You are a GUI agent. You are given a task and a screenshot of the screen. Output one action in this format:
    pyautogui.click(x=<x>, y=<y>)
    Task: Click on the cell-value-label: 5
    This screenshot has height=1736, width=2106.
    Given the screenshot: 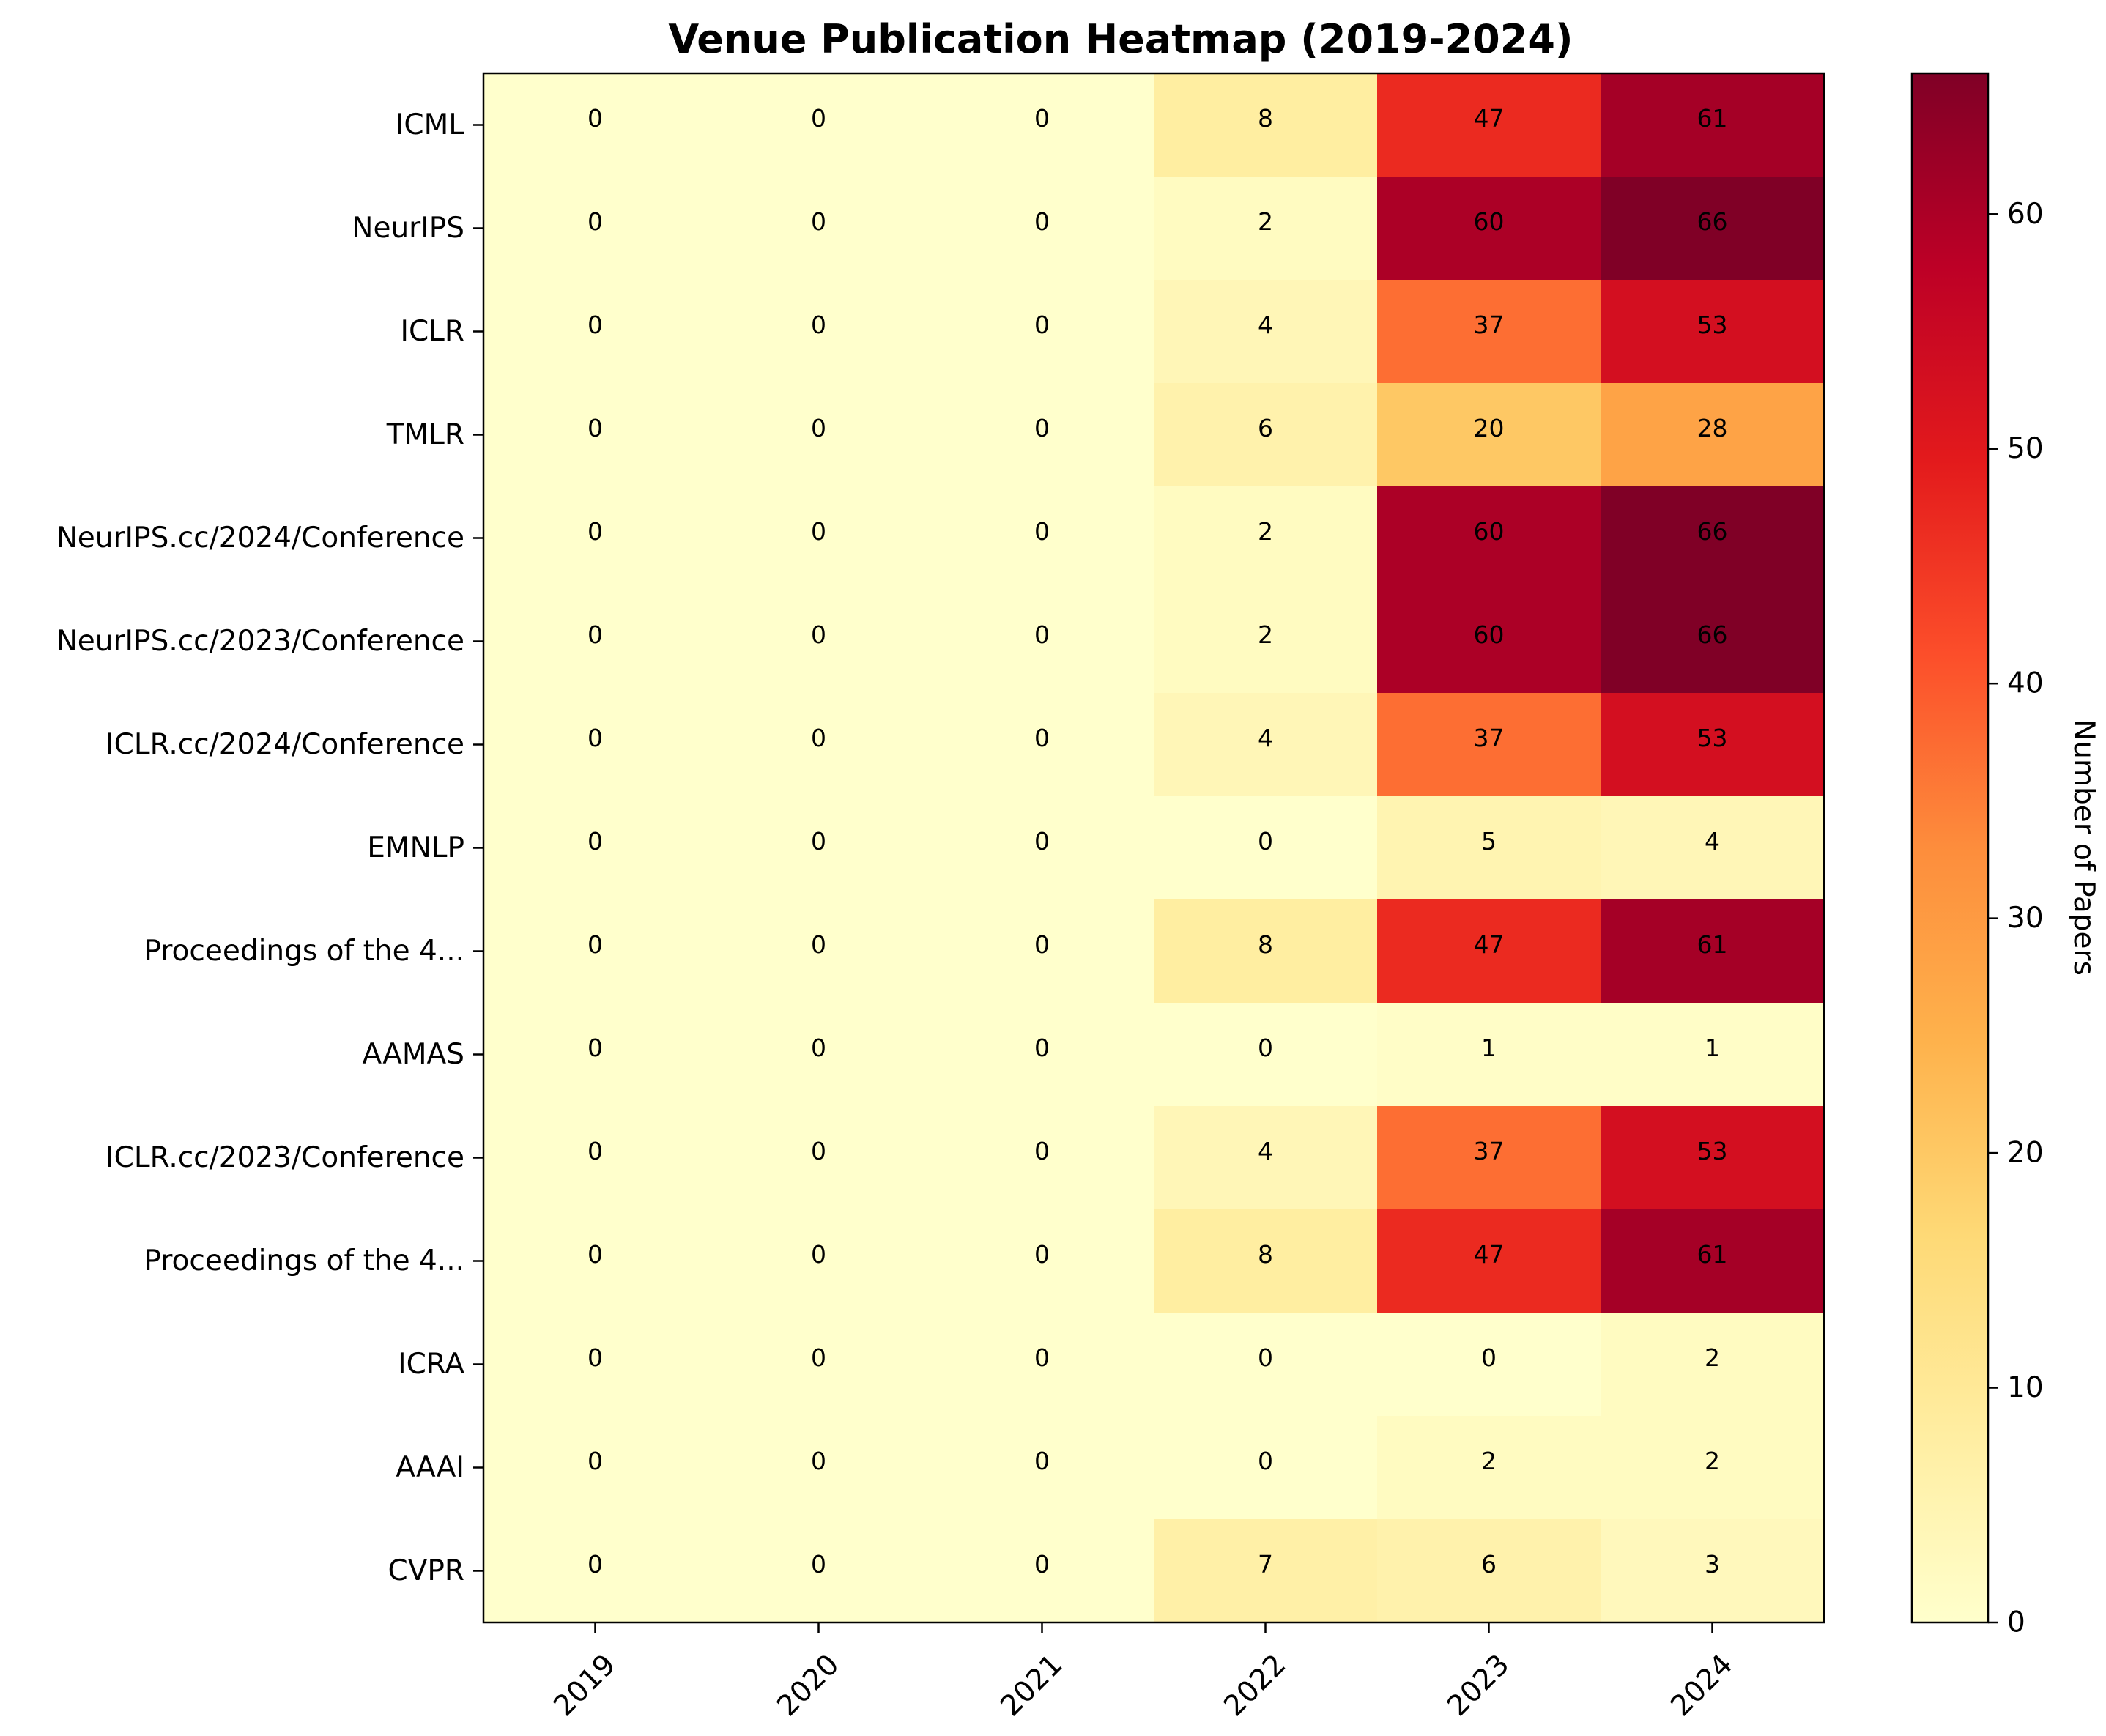 What is the action you would take?
    pyautogui.click(x=1489, y=841)
    